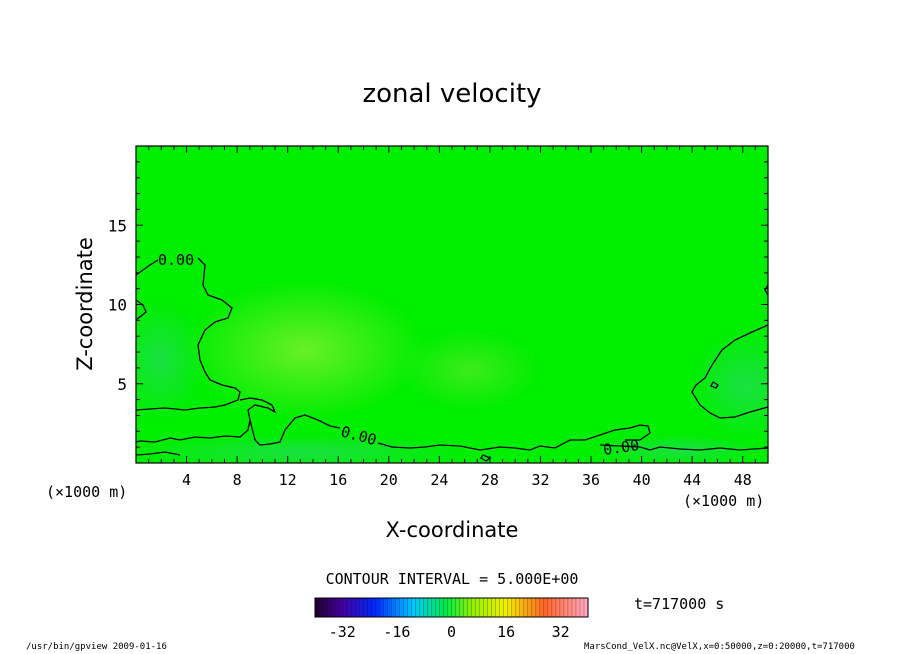 This screenshot has height=654, width=904. I want to click on x-tick-label: 4, so click(186, 480).